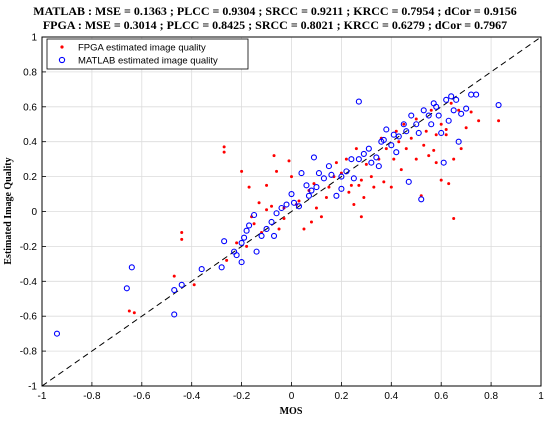  Describe the element at coordinates (34, 38) in the screenshot. I see `y-tick-label: 1` at that location.